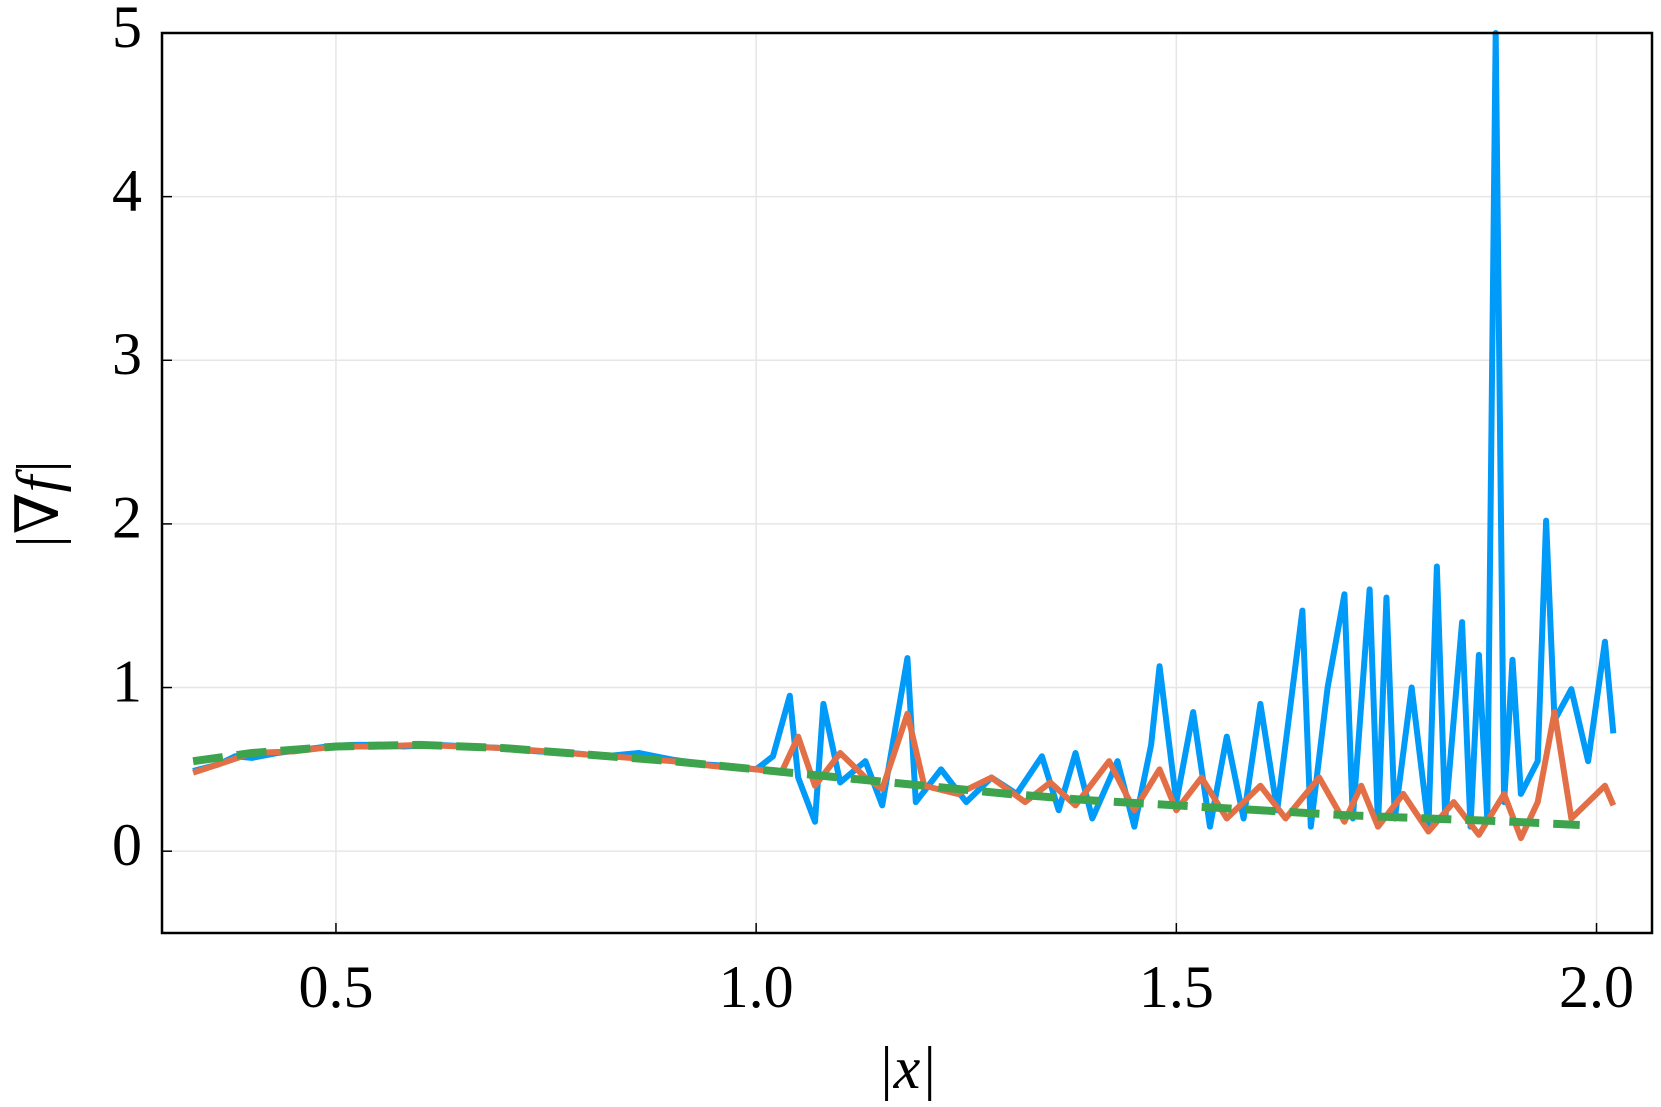 The height and width of the screenshot is (1107, 1661). I want to click on x-tick-label: 1.0, so click(756, 987).